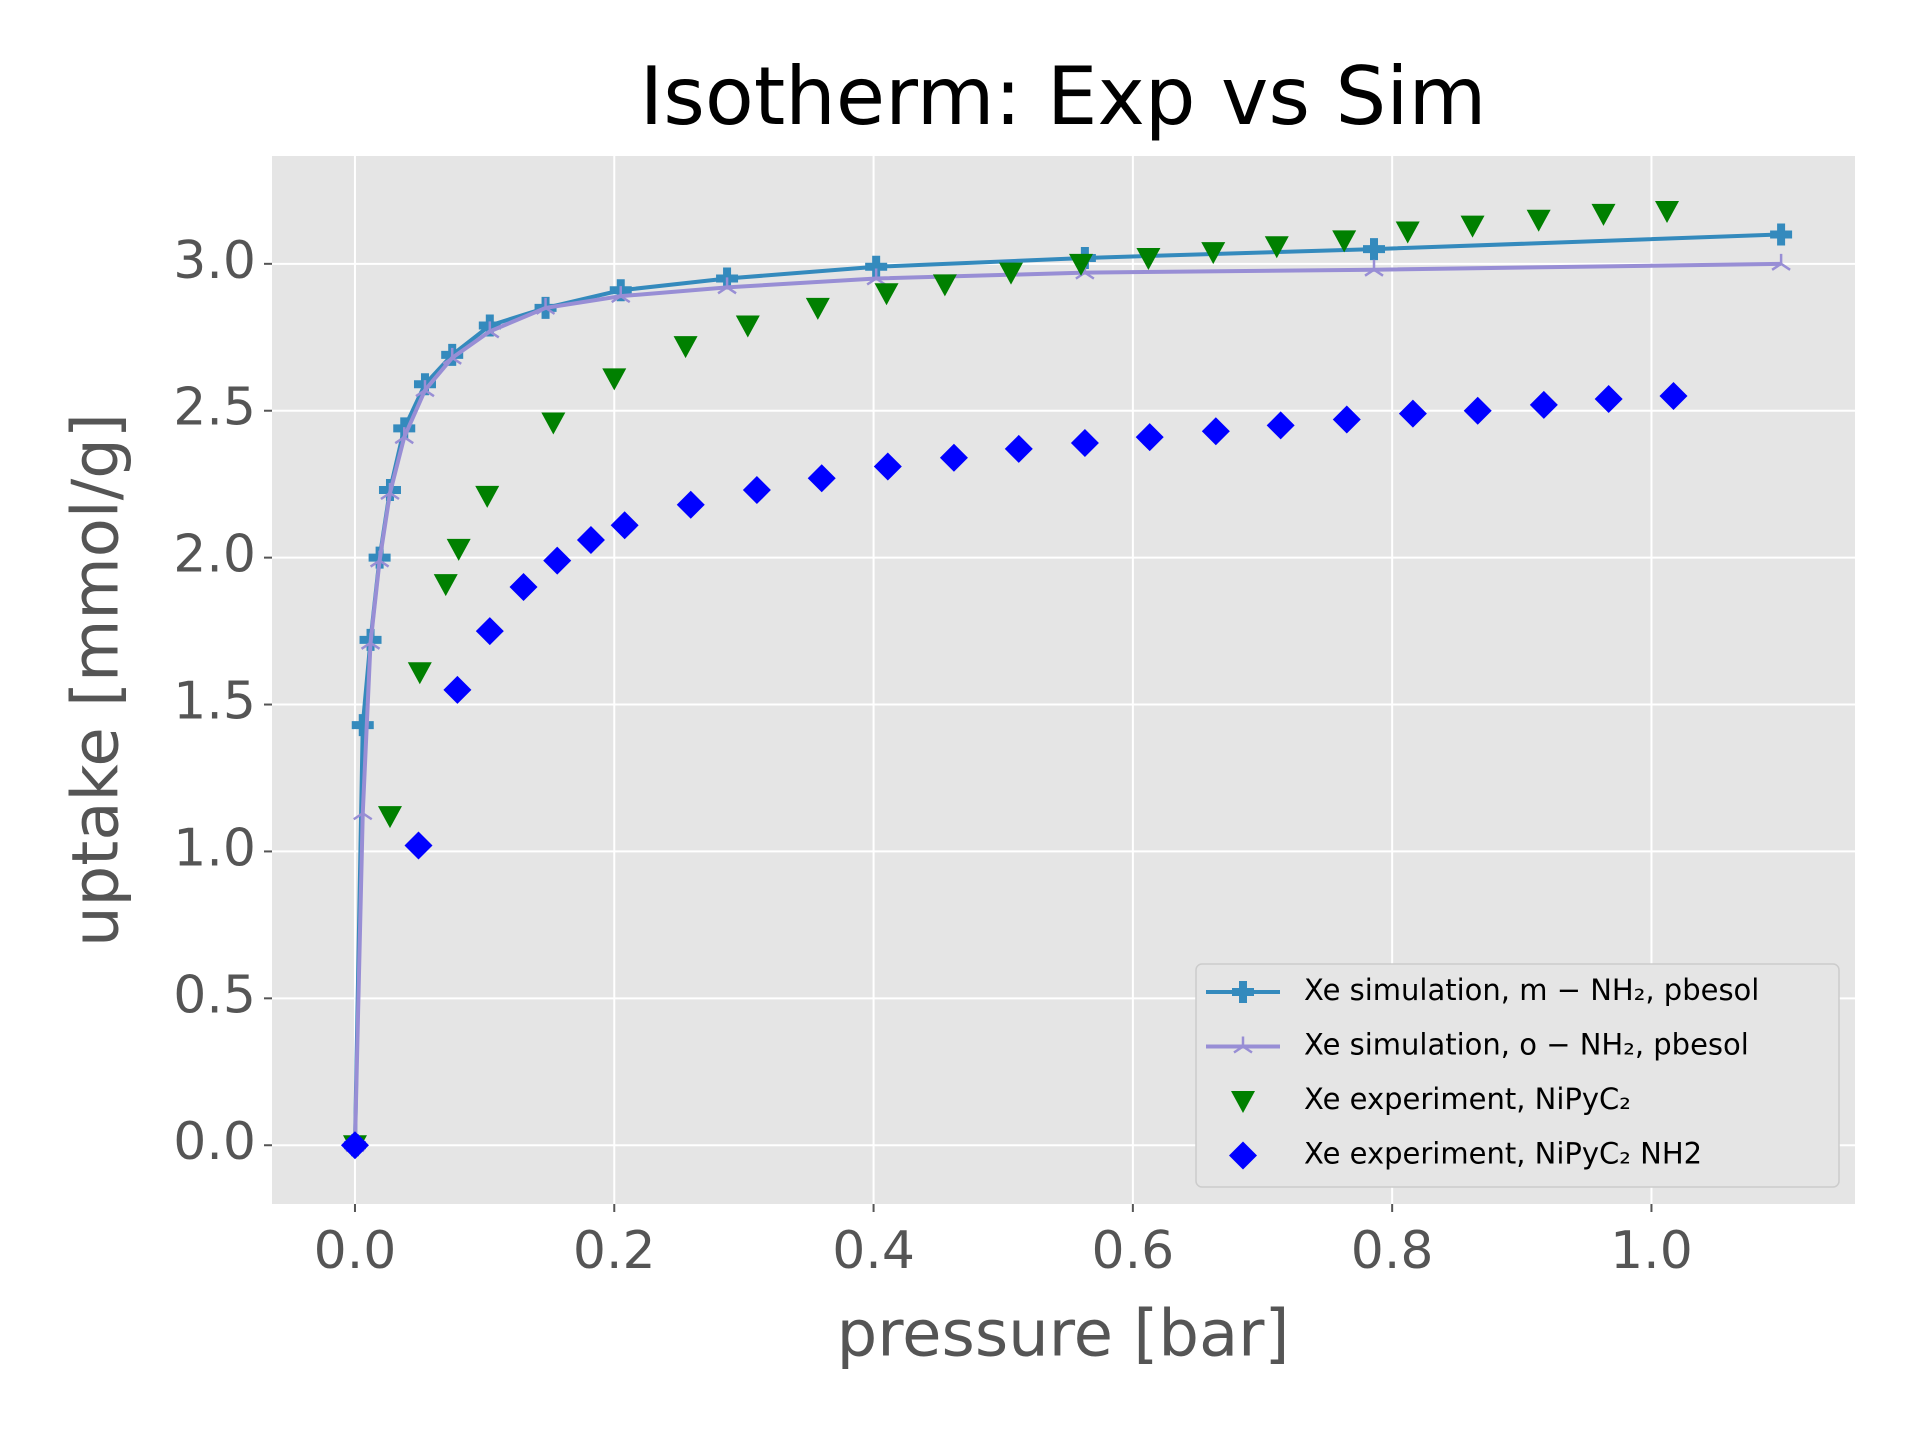 This screenshot has height=1440, width=1920. What do you see at coordinates (214, 995) in the screenshot?
I see `y-tick-label: 0.5` at bounding box center [214, 995].